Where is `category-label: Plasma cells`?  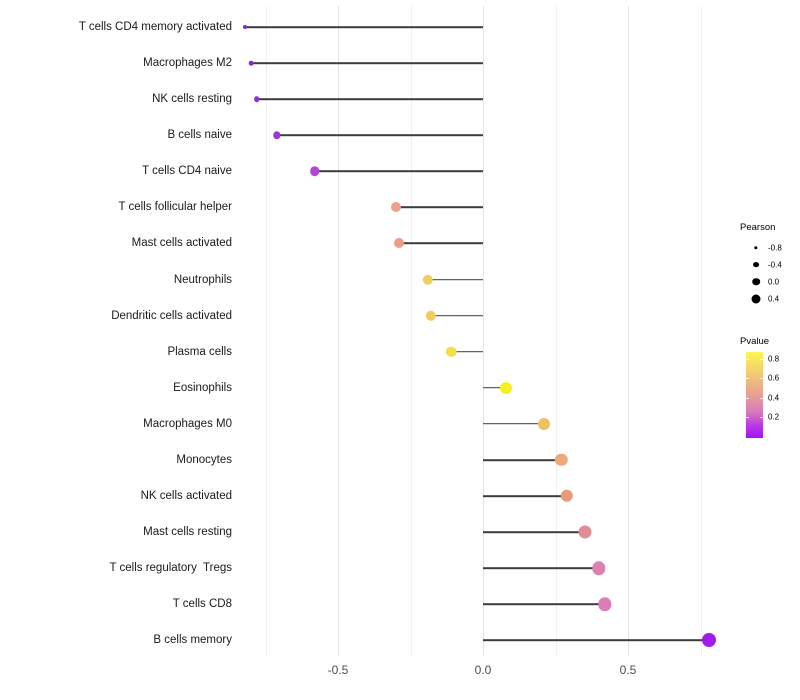 category-label: Plasma cells is located at coordinates (199, 351).